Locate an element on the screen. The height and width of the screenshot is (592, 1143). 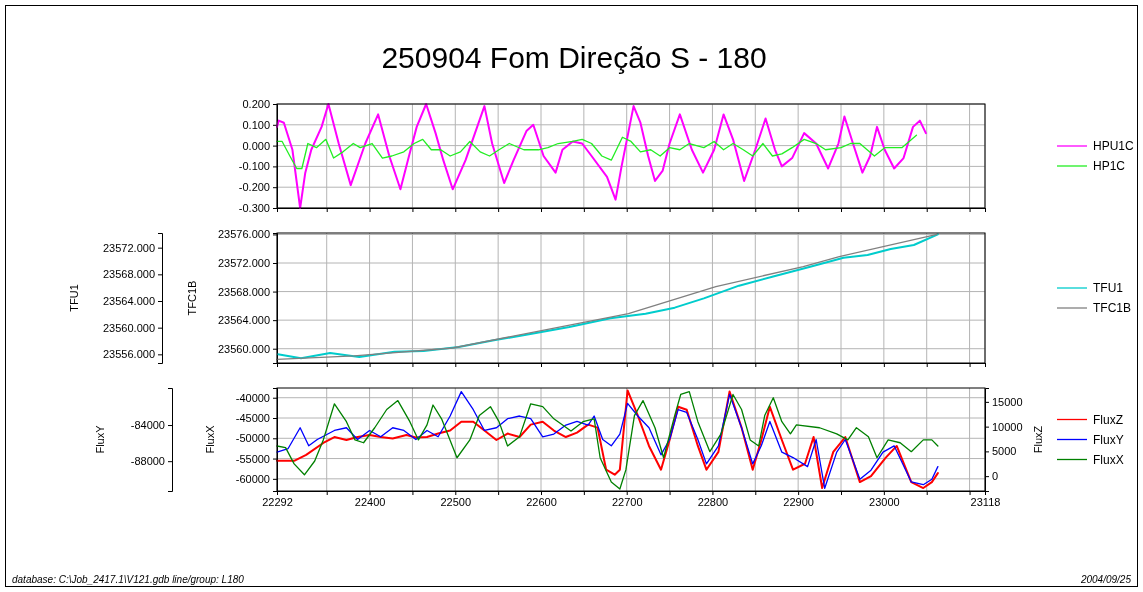
y3-tick-label: 15000 is located at coordinates (1007, 401).